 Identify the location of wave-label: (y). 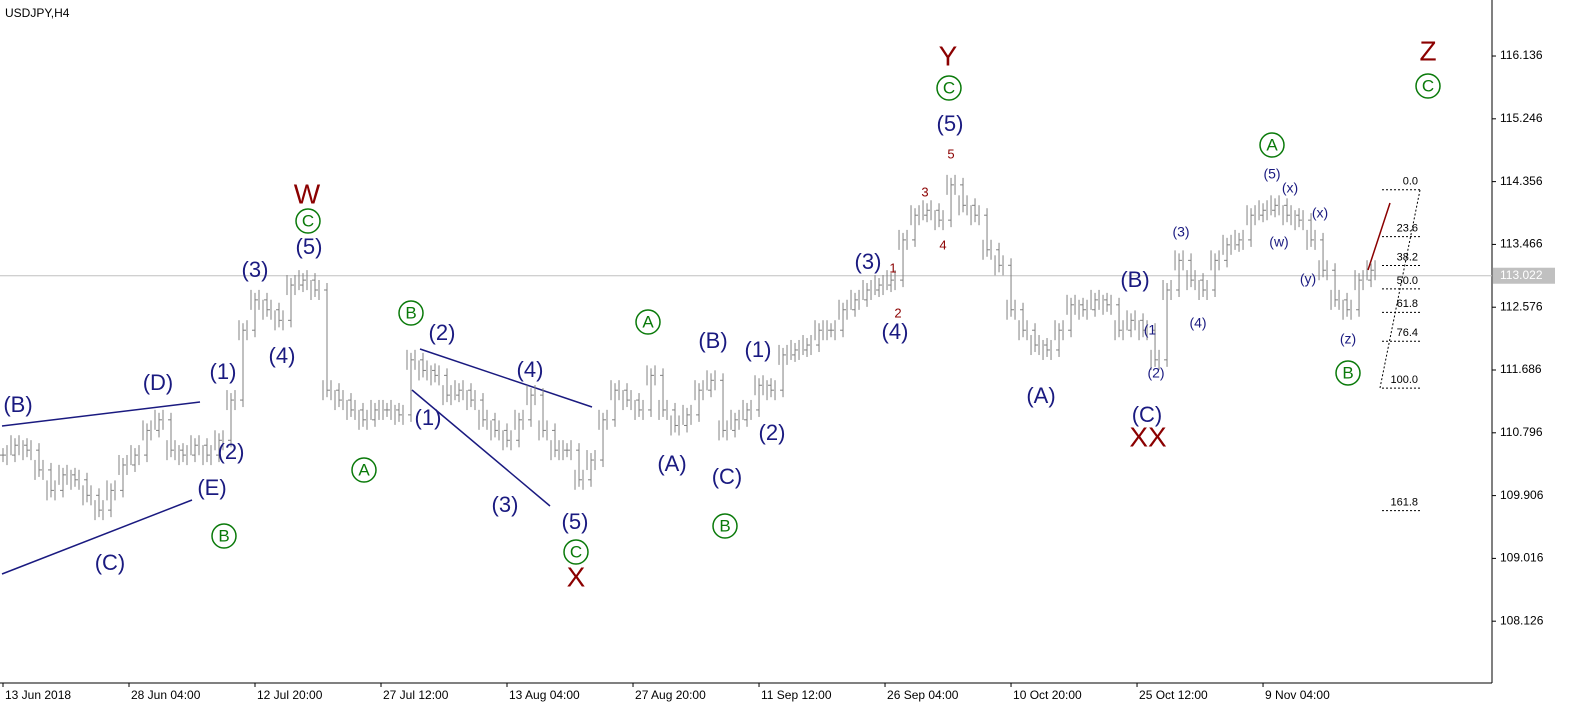
(1308, 279).